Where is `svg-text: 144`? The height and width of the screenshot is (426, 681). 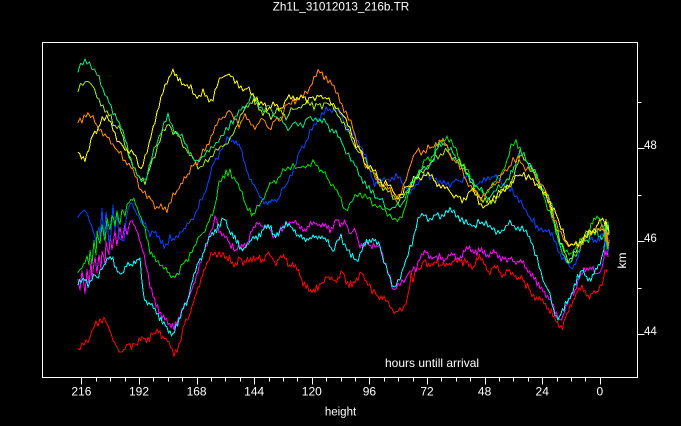
svg-text: 144 is located at coordinates (254, 392).